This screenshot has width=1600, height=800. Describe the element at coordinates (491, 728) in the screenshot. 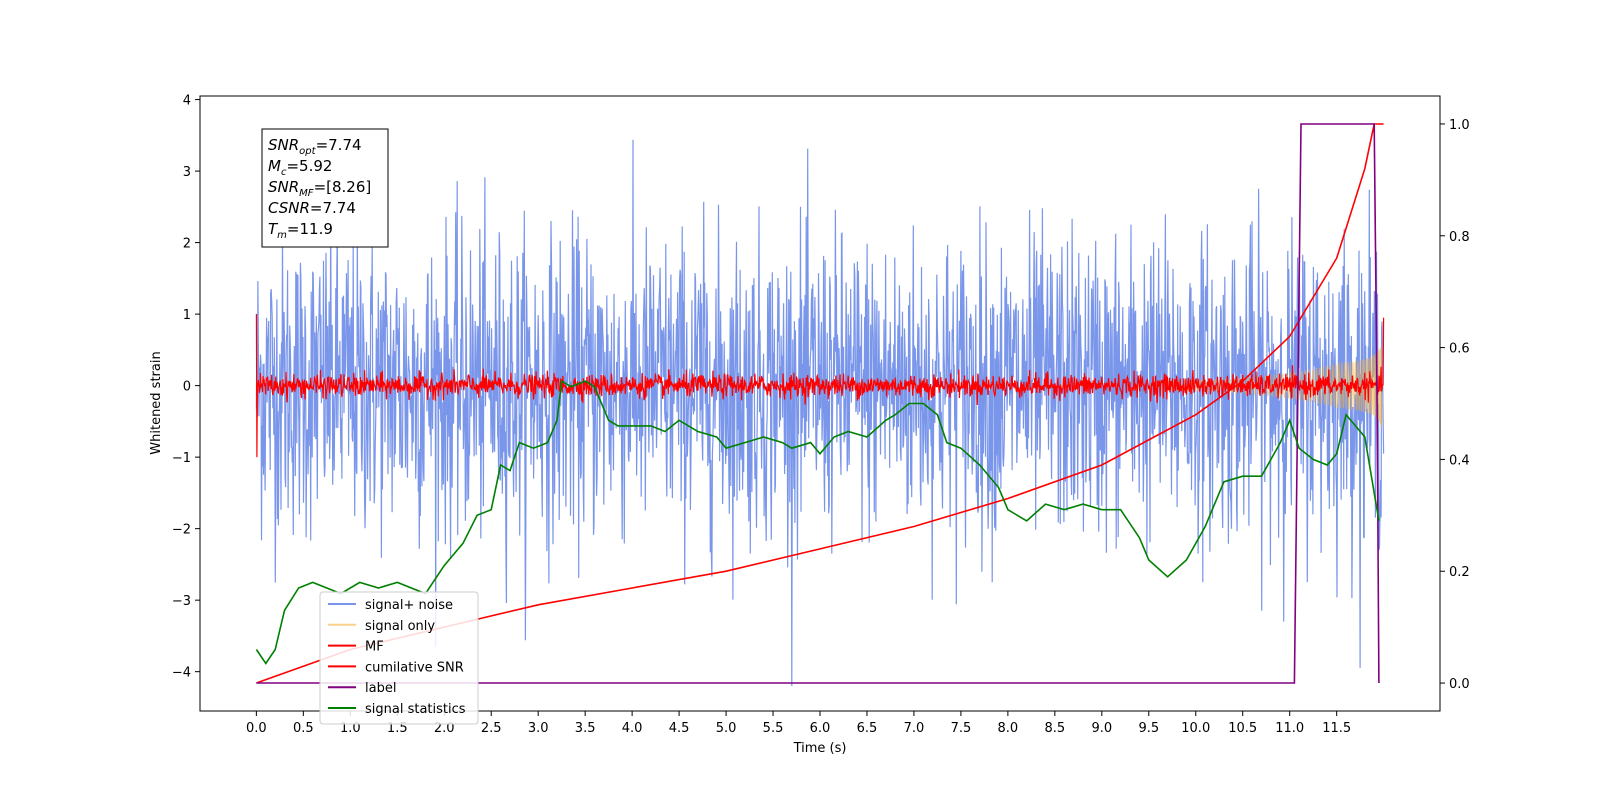

I see `x-tick-label: 2.5` at that location.